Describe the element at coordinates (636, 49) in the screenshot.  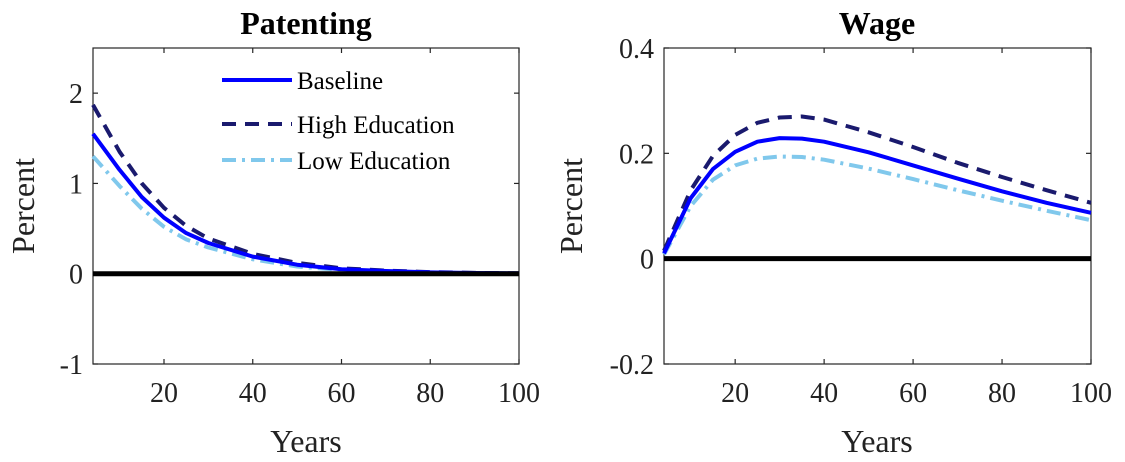
I see `wage-y-tick-label: 0.4` at that location.